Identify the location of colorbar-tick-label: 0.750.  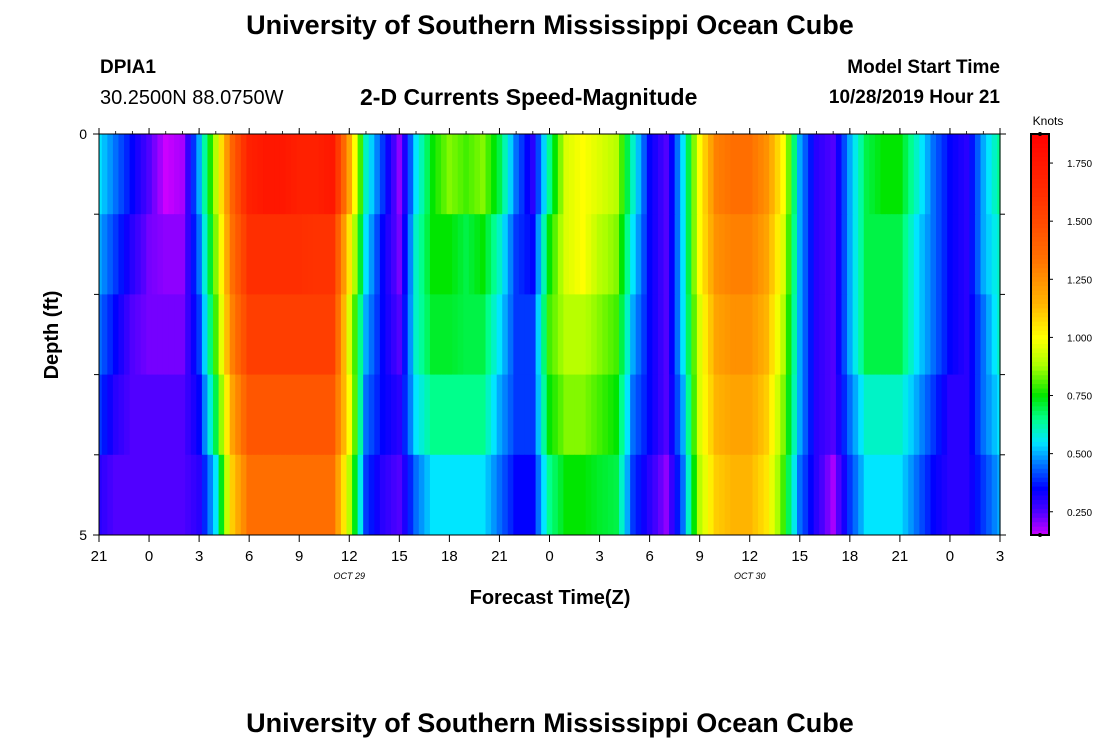
(1079, 397).